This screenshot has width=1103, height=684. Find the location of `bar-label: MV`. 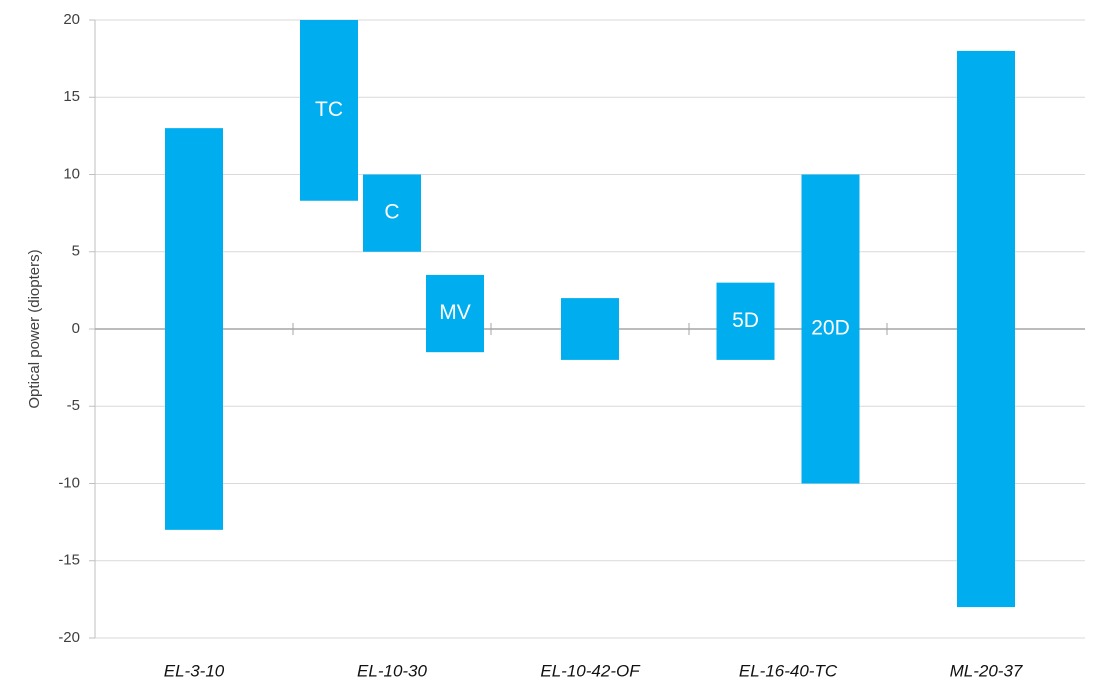

bar-label: MV is located at coordinates (455, 312).